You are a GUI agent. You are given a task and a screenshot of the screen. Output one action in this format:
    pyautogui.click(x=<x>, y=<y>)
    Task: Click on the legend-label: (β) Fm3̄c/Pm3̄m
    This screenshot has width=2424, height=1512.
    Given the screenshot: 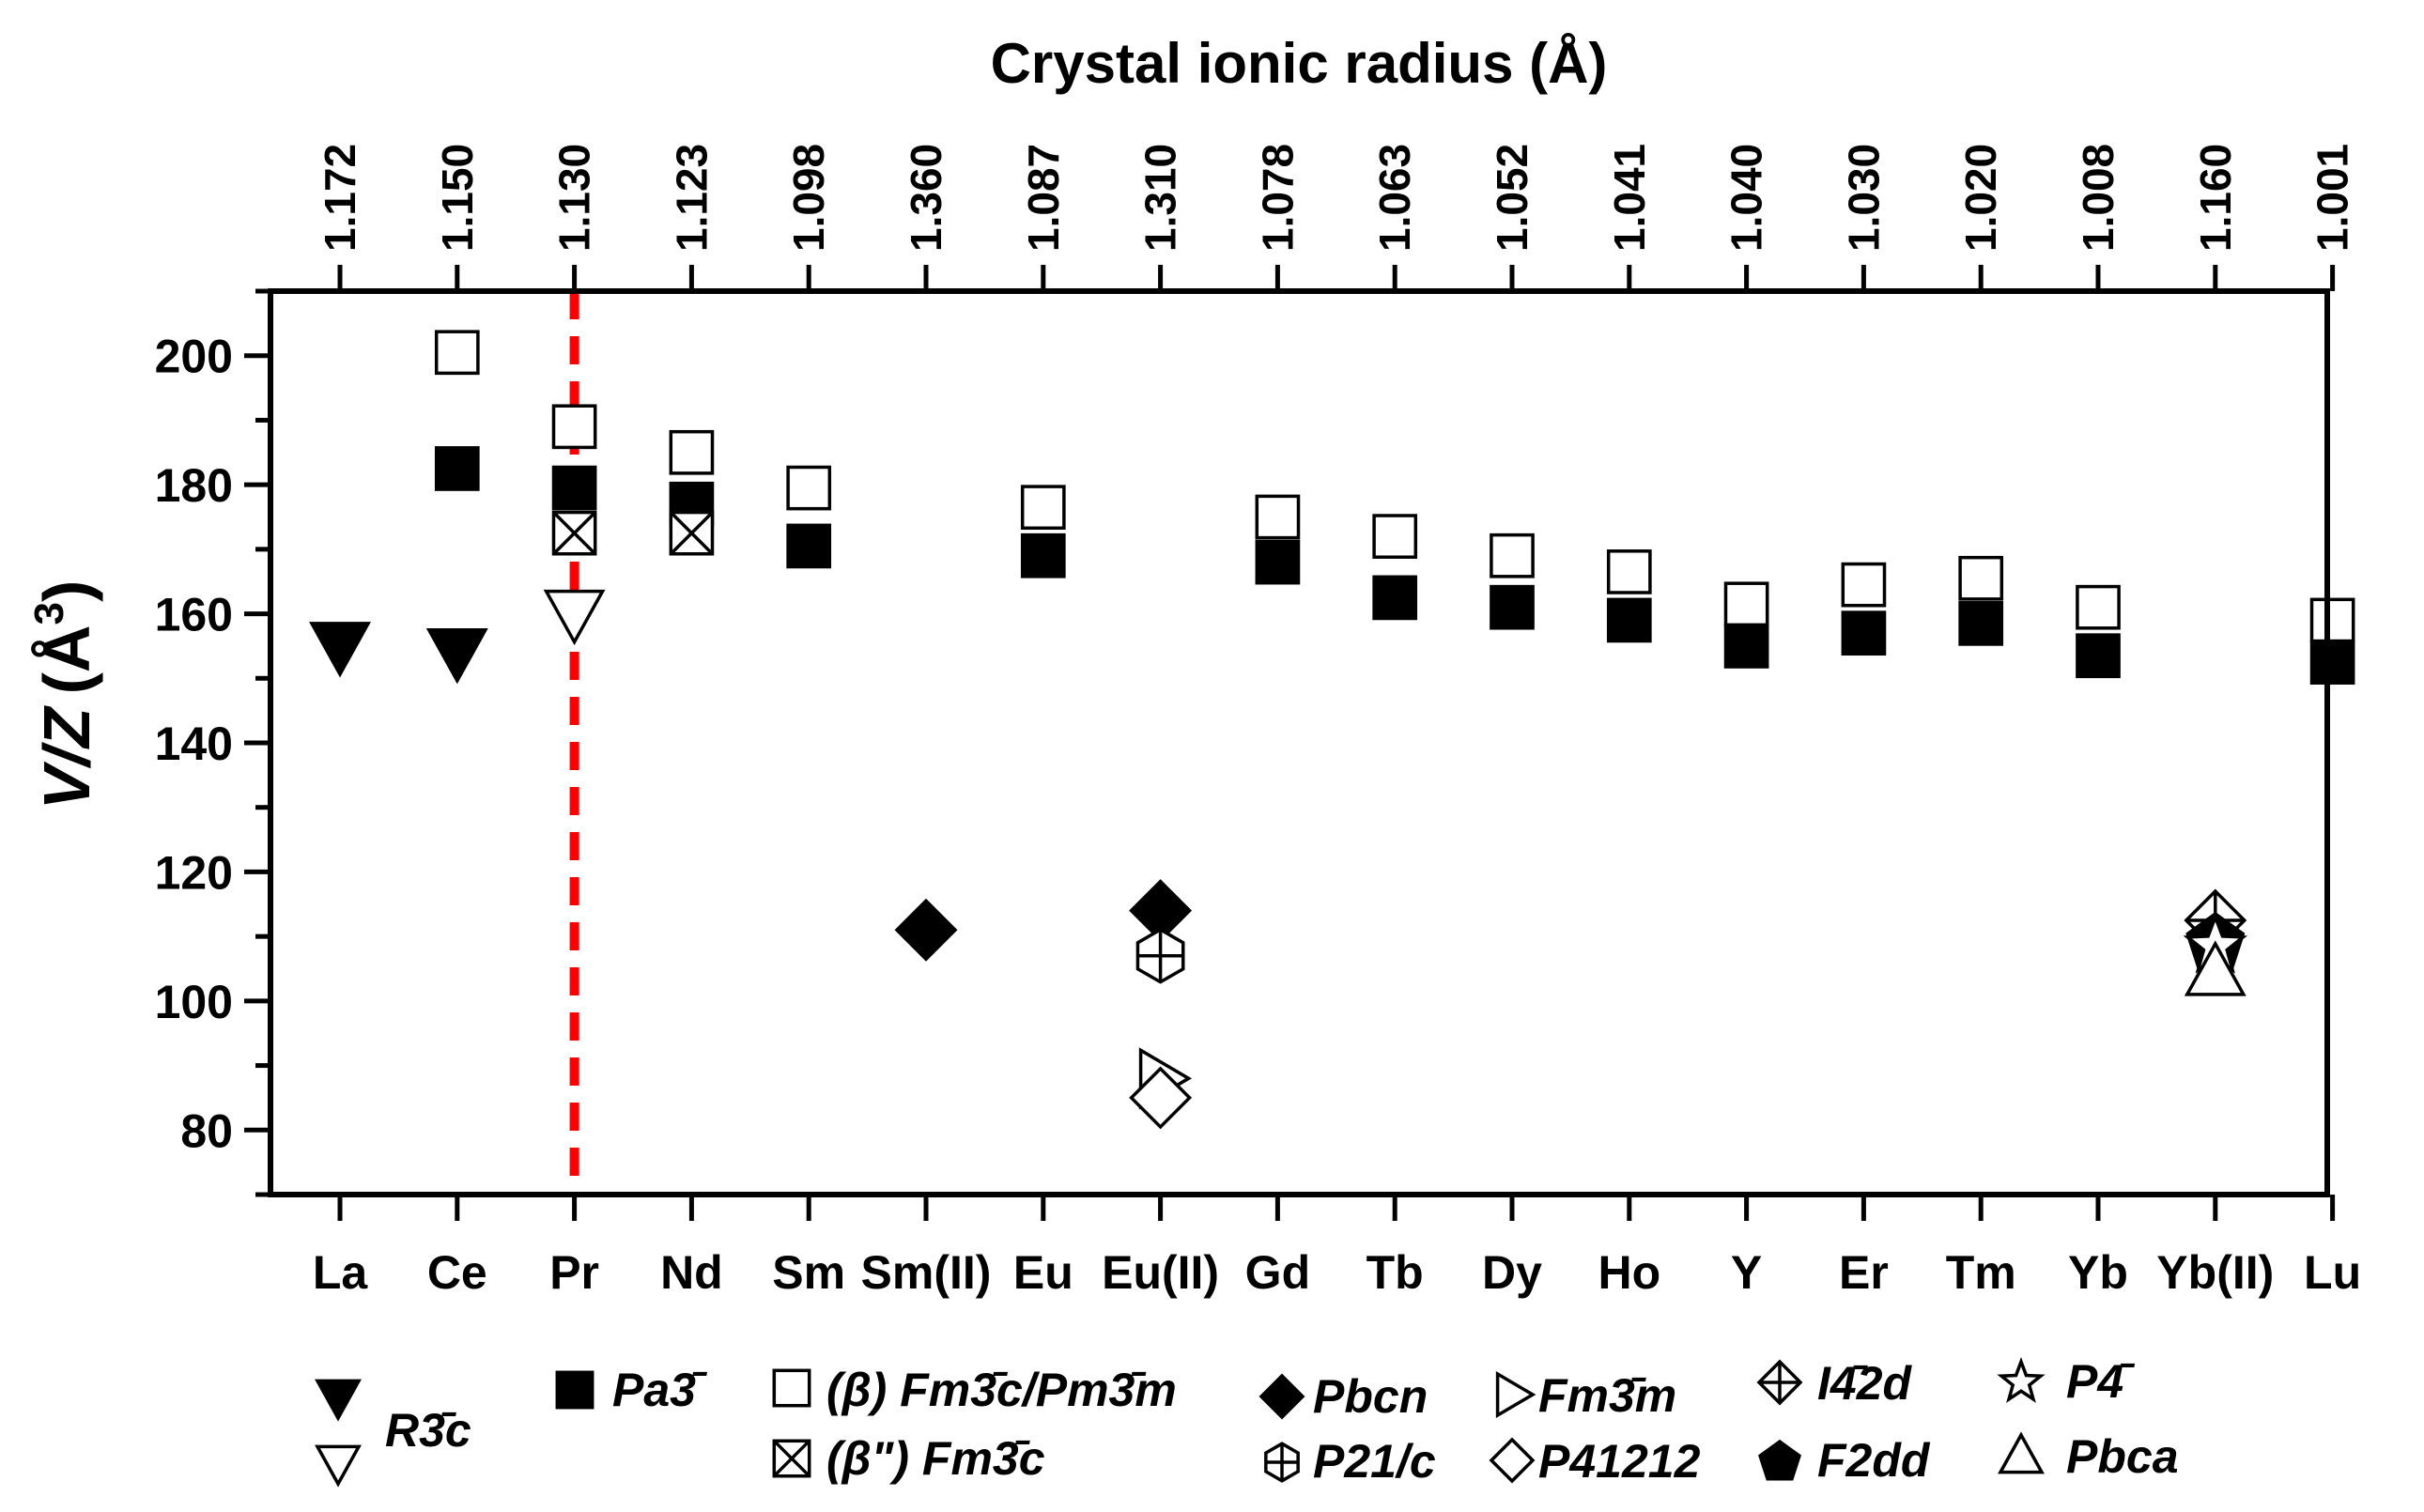 What is the action you would take?
    pyautogui.click(x=1001, y=1390)
    